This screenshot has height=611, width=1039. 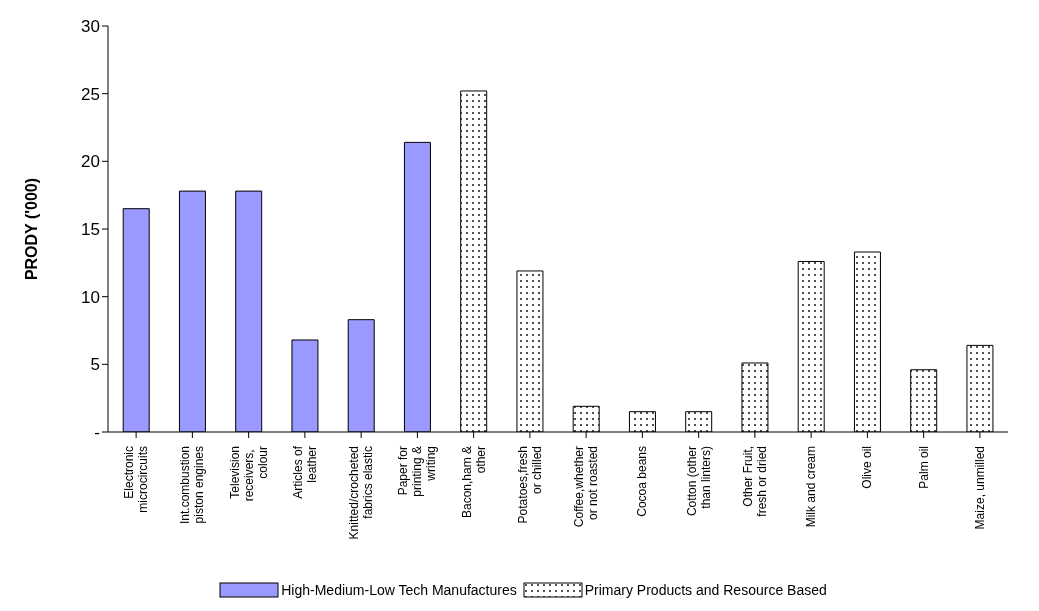 I want to click on y-tick-label: -, so click(x=97, y=433).